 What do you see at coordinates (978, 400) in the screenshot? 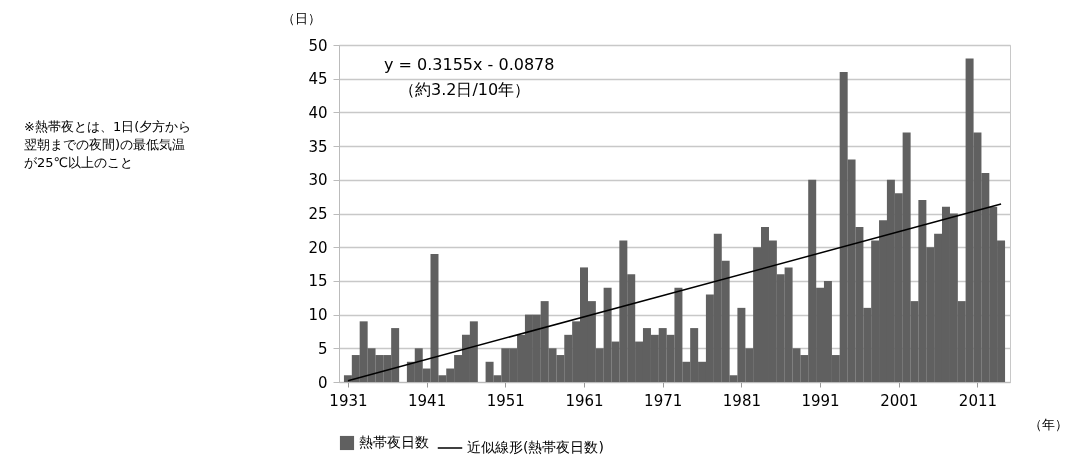
I see `x-tick-label: 2011` at bounding box center [978, 400].